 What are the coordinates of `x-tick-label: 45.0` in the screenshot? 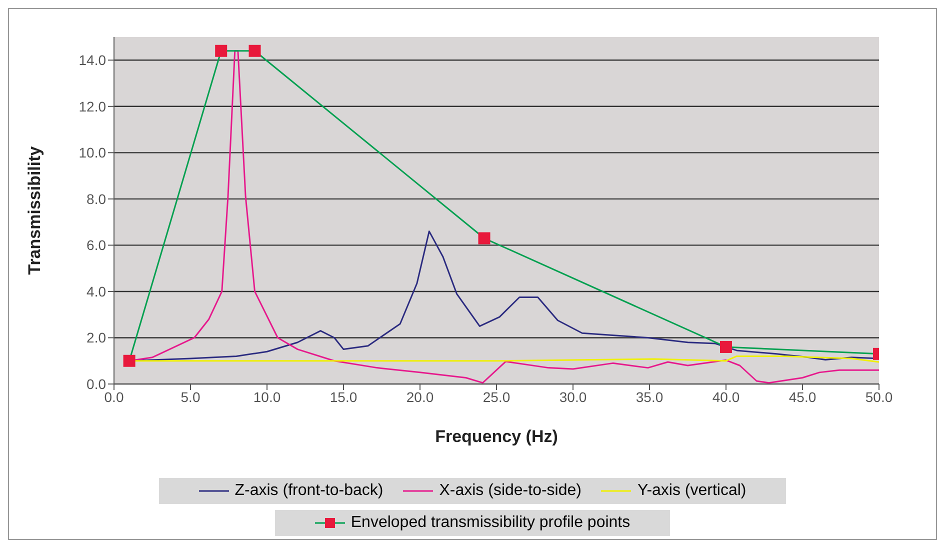 It's located at (802, 396).